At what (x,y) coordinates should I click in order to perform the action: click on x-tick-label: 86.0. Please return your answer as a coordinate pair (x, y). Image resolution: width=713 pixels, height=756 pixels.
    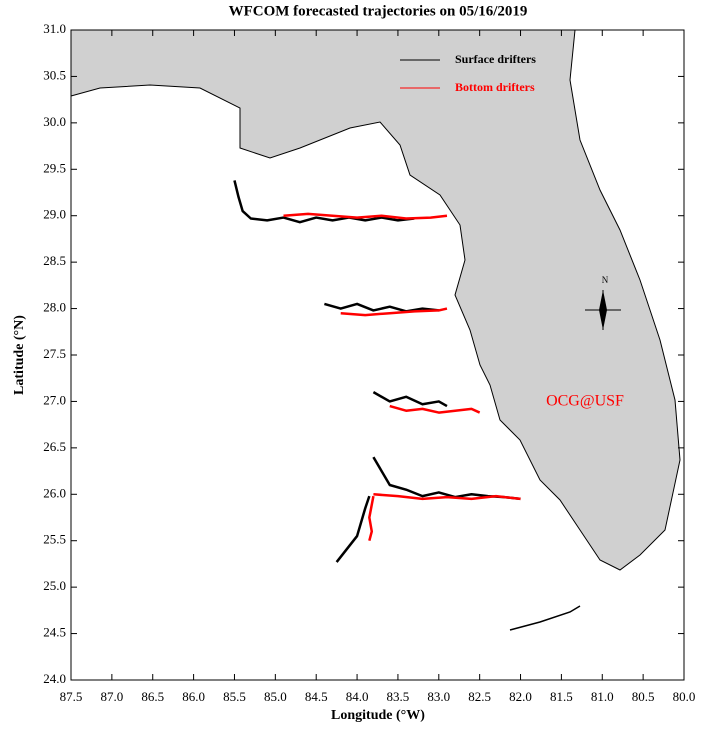
    Looking at the image, I should click on (193, 696).